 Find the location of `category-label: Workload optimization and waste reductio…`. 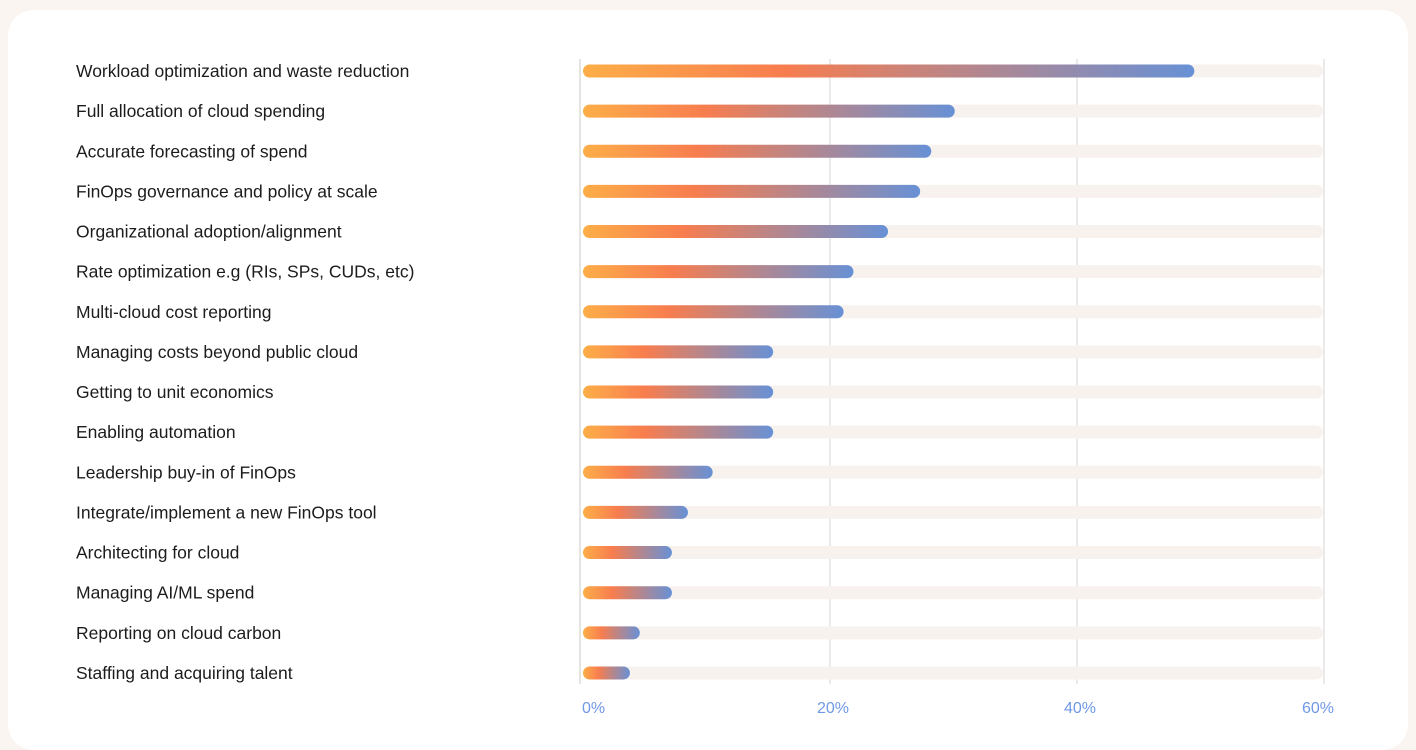

category-label: Workload optimization and waste reductio… is located at coordinates (242, 71).